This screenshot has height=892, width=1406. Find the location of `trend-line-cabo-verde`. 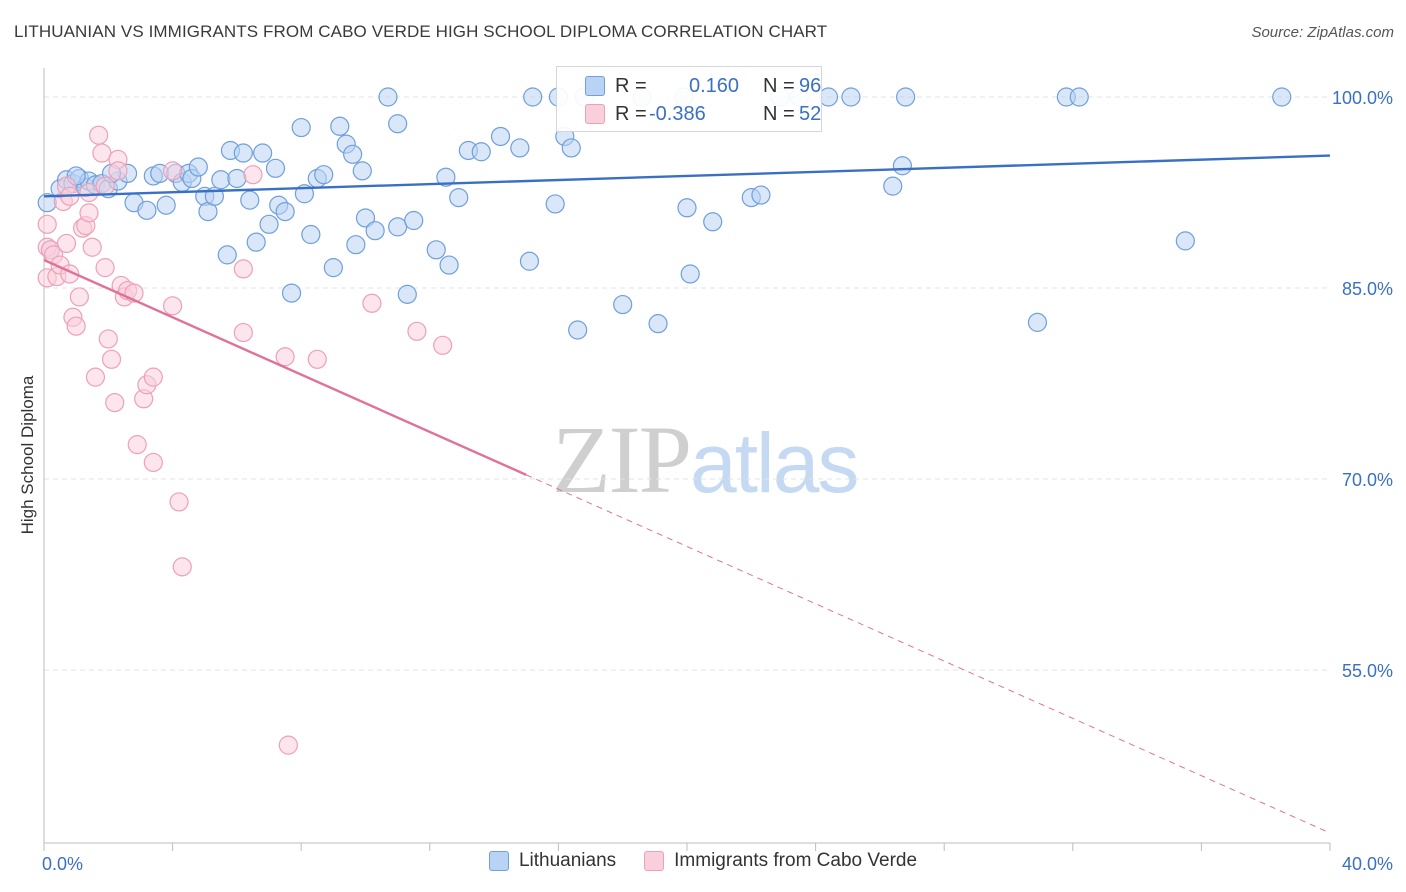

trend-line-cabo-verde is located at coordinates (285, 367).